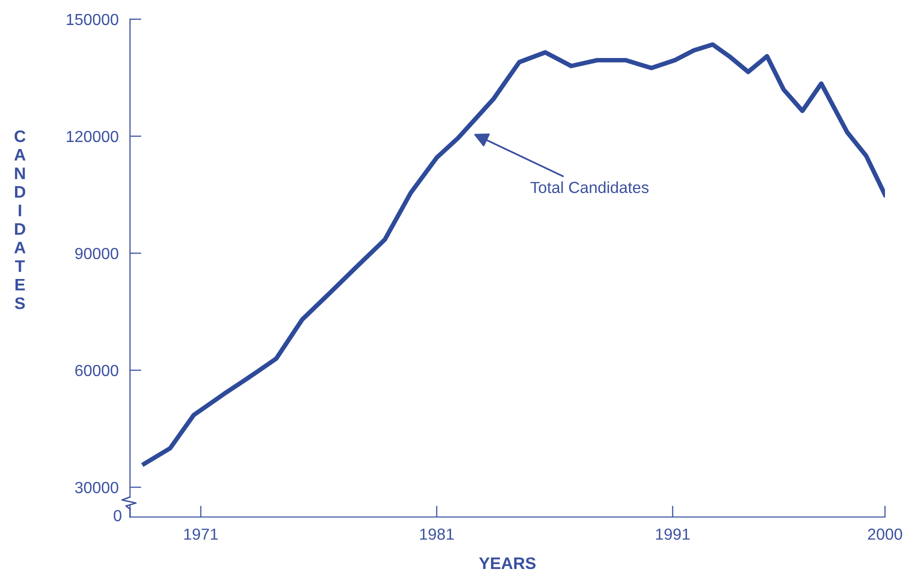  I want to click on text: 0, so click(118, 516).